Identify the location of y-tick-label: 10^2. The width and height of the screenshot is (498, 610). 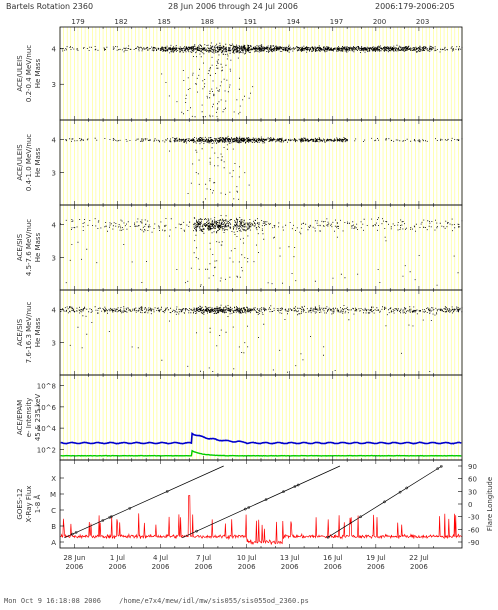
(46, 450).